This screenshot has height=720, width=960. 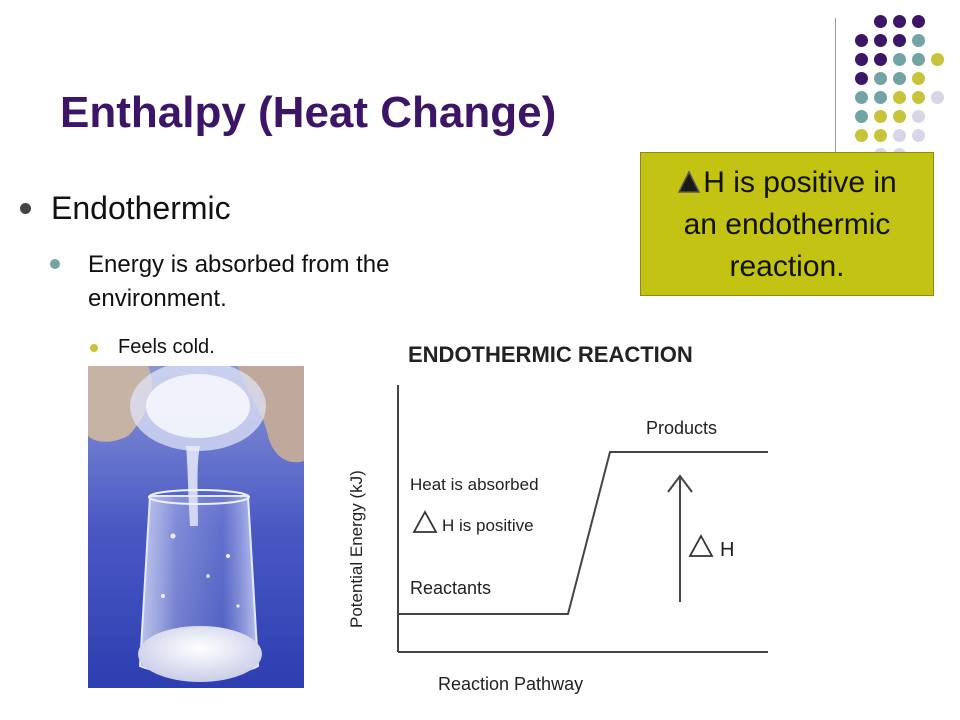 What do you see at coordinates (220, 282) in the screenshot?
I see `bullet-level2: Energy is absorbed from the environment.` at bounding box center [220, 282].